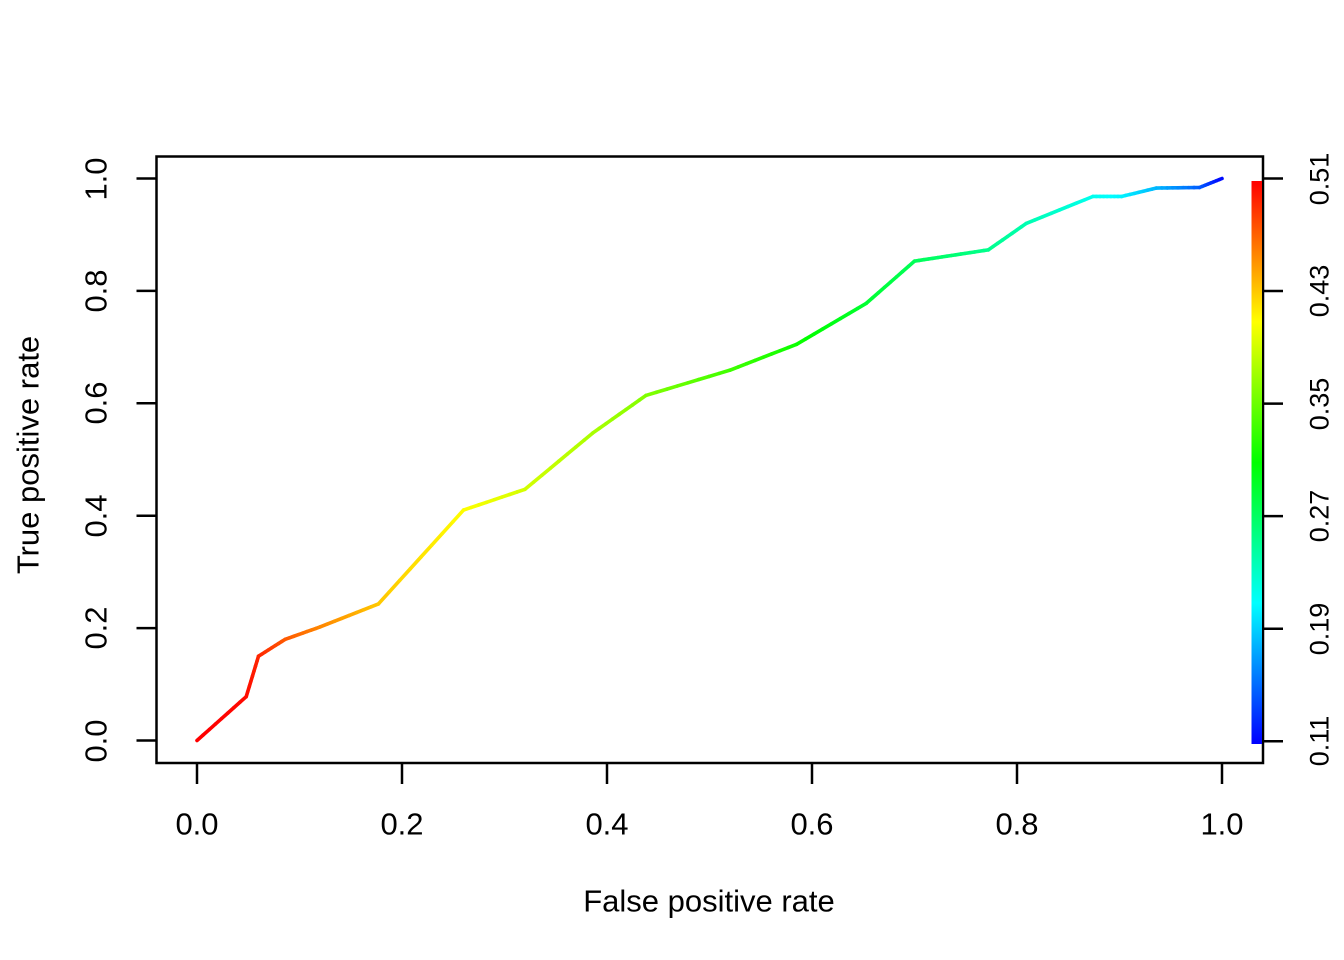  What do you see at coordinates (1273, 460) in the screenshot?
I see `colorbar-ticks` at bounding box center [1273, 460].